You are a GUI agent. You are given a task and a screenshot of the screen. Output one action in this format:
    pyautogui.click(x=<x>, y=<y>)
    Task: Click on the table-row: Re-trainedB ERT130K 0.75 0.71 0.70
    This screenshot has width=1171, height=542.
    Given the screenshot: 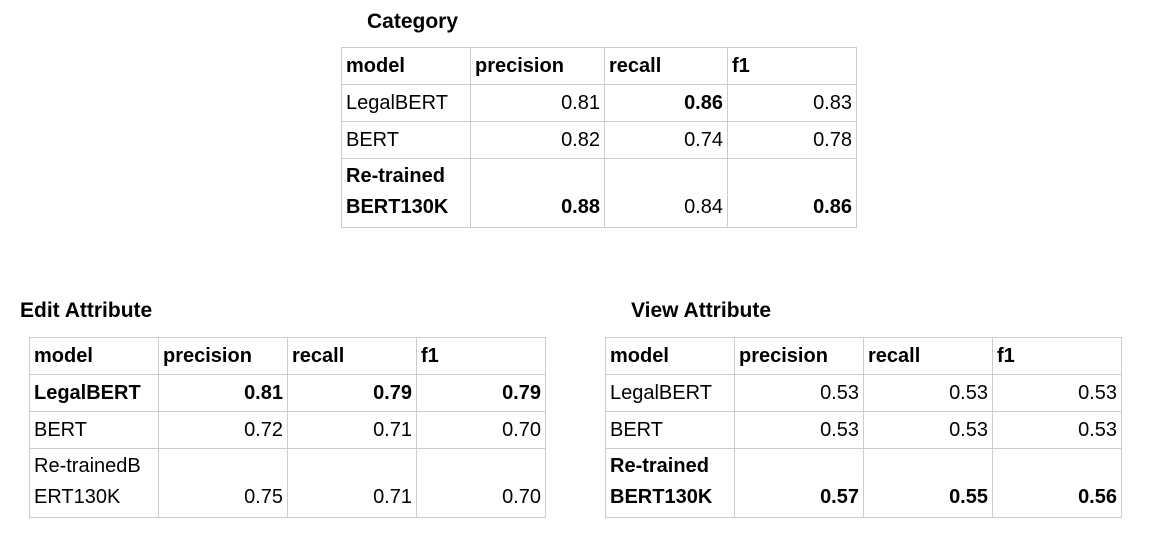 What is the action you would take?
    pyautogui.click(x=287, y=483)
    